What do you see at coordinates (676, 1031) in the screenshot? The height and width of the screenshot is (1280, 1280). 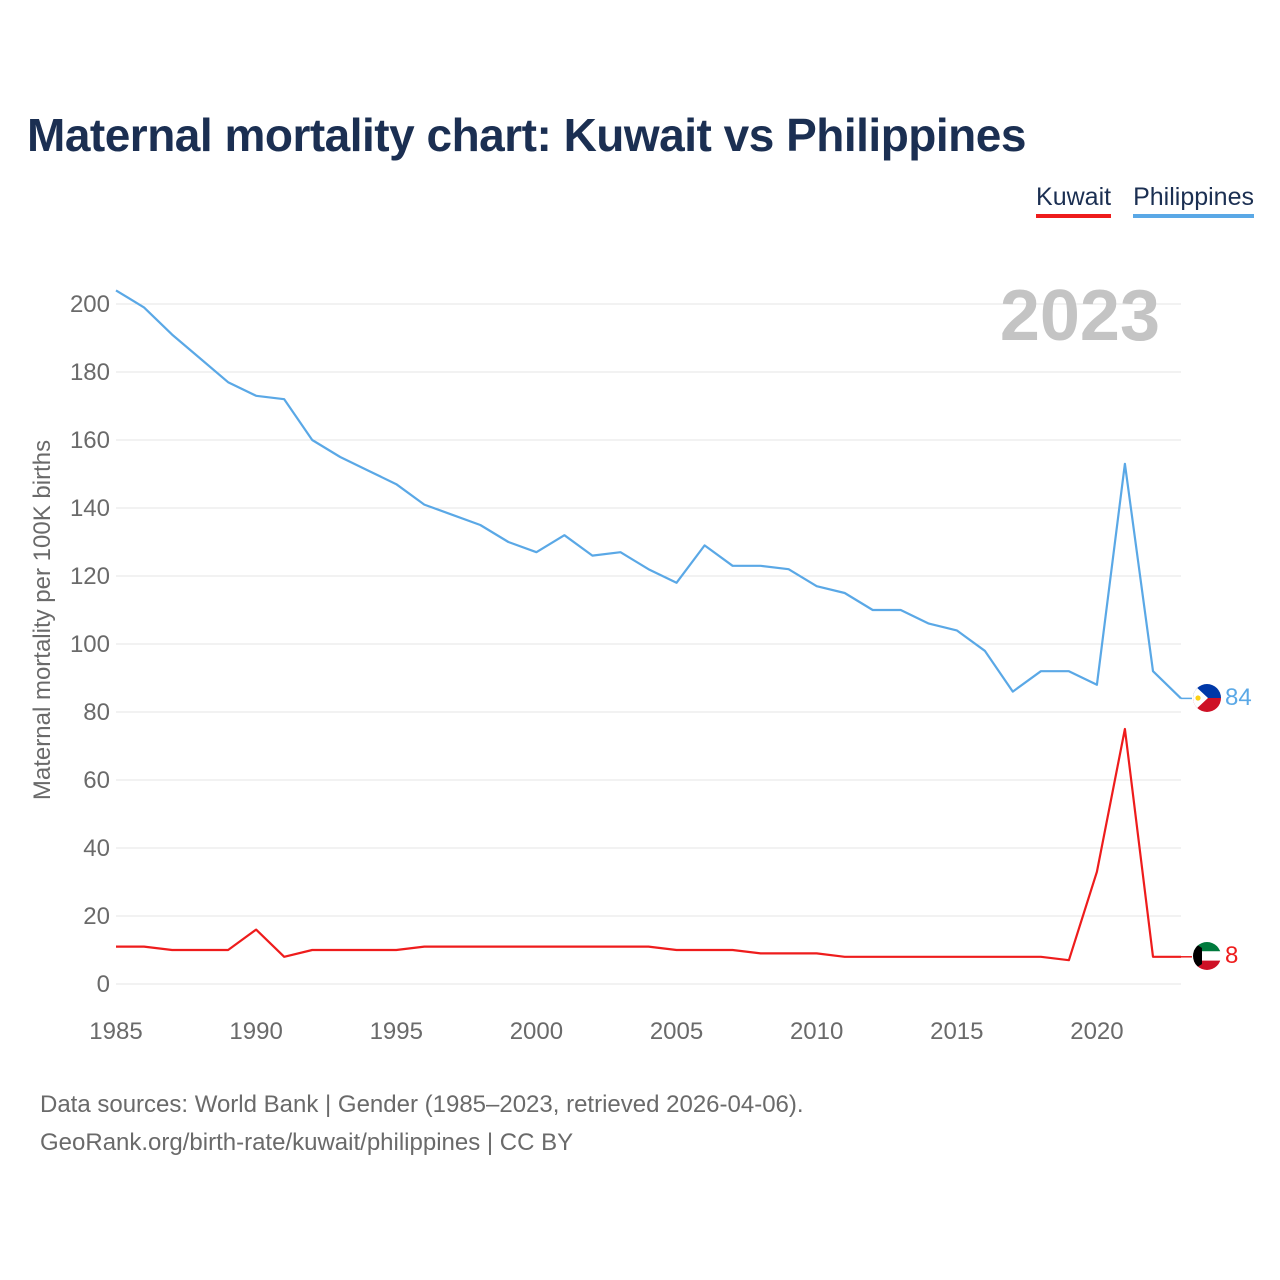 I see `x-tick-label: 2005` at bounding box center [676, 1031].